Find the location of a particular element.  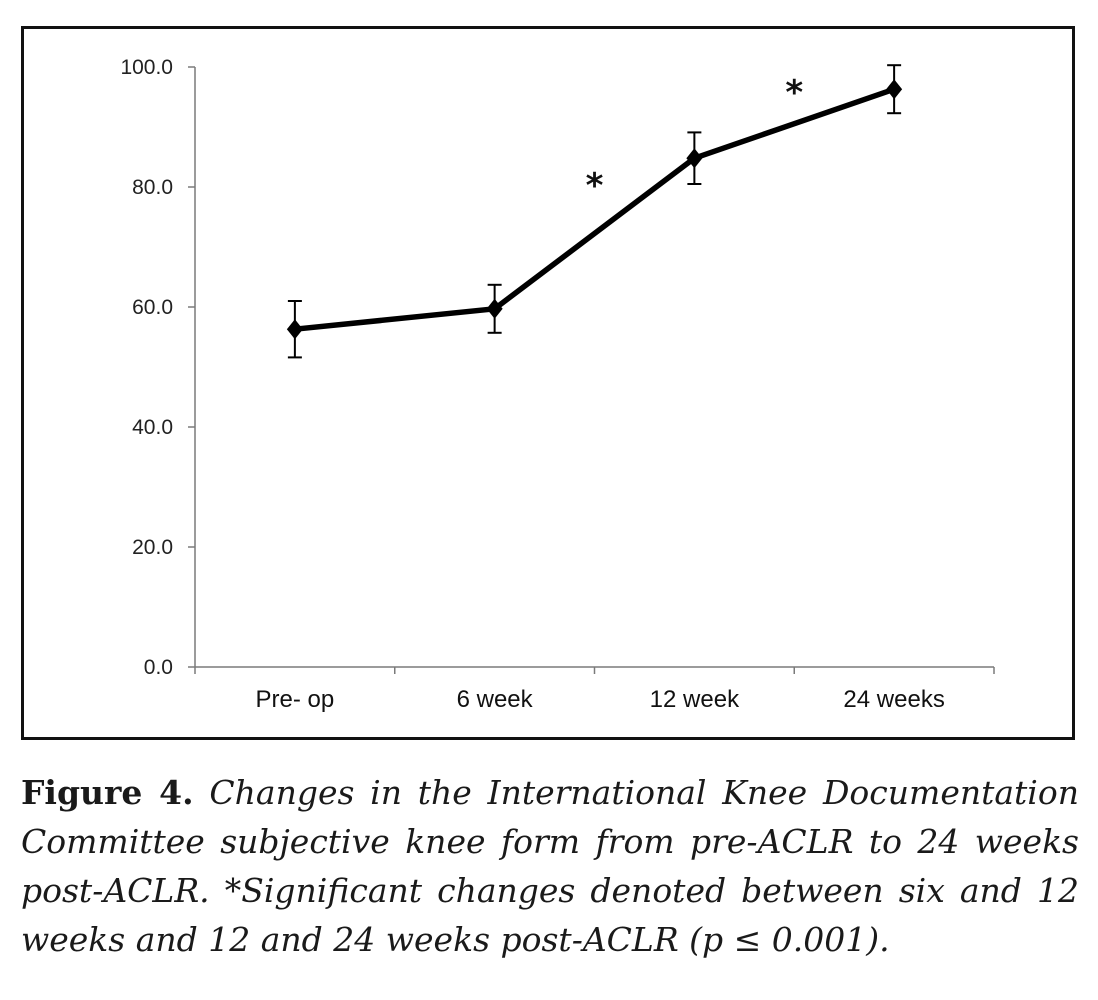

y-tick-label: 0.0 is located at coordinates (158, 667).